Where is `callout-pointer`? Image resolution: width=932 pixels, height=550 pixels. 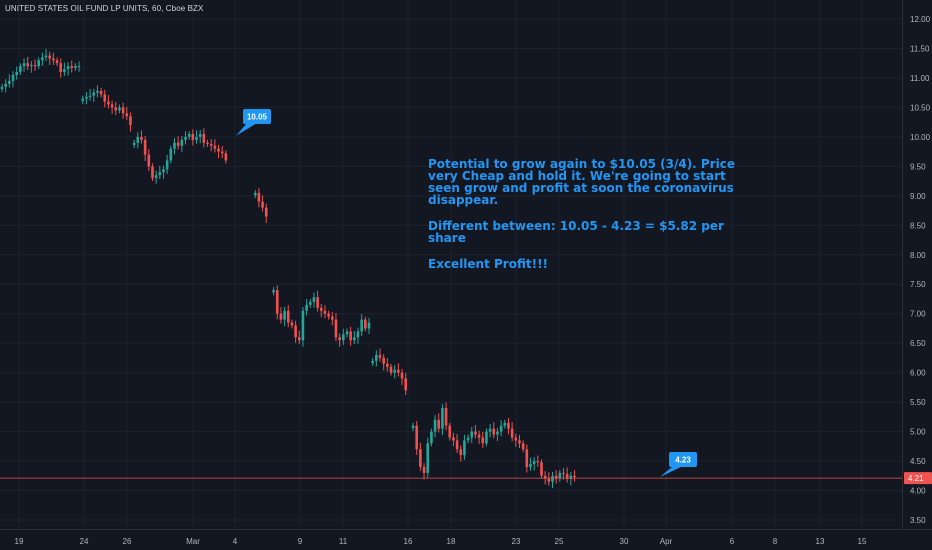
callout-pointer is located at coordinates (671, 471).